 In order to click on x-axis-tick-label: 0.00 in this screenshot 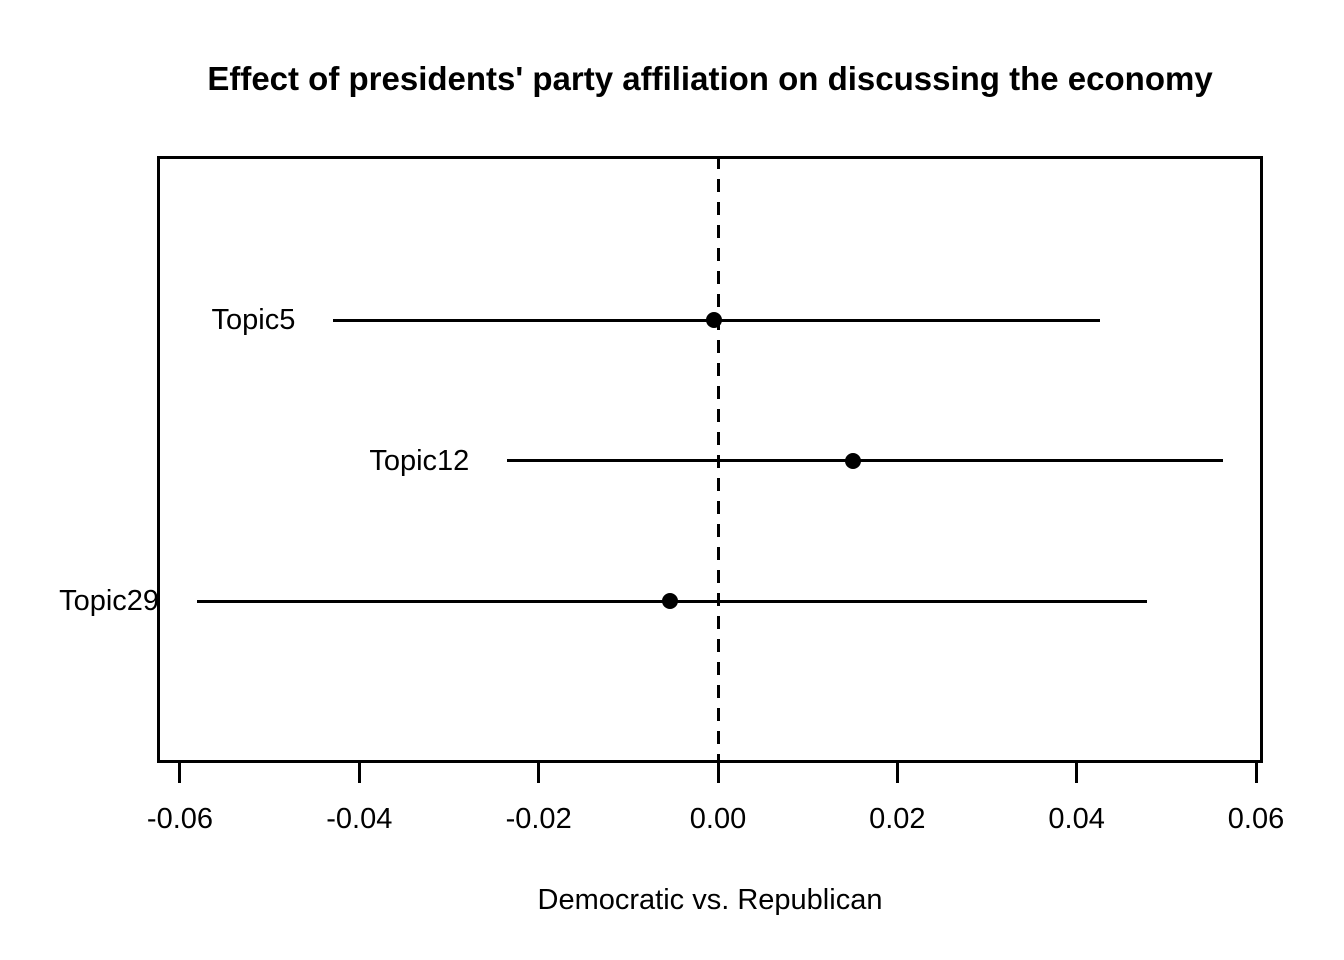, I will do `click(718, 819)`.